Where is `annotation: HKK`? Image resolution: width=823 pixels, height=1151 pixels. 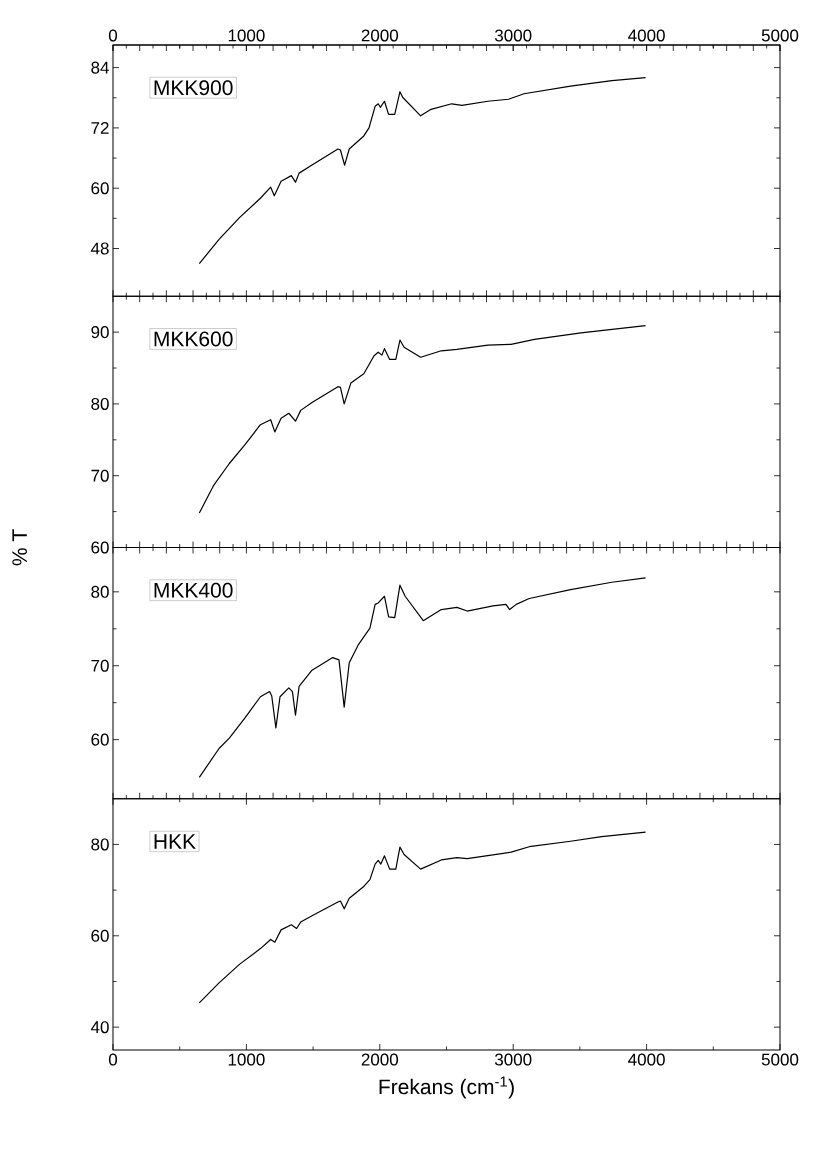 annotation: HKK is located at coordinates (175, 841).